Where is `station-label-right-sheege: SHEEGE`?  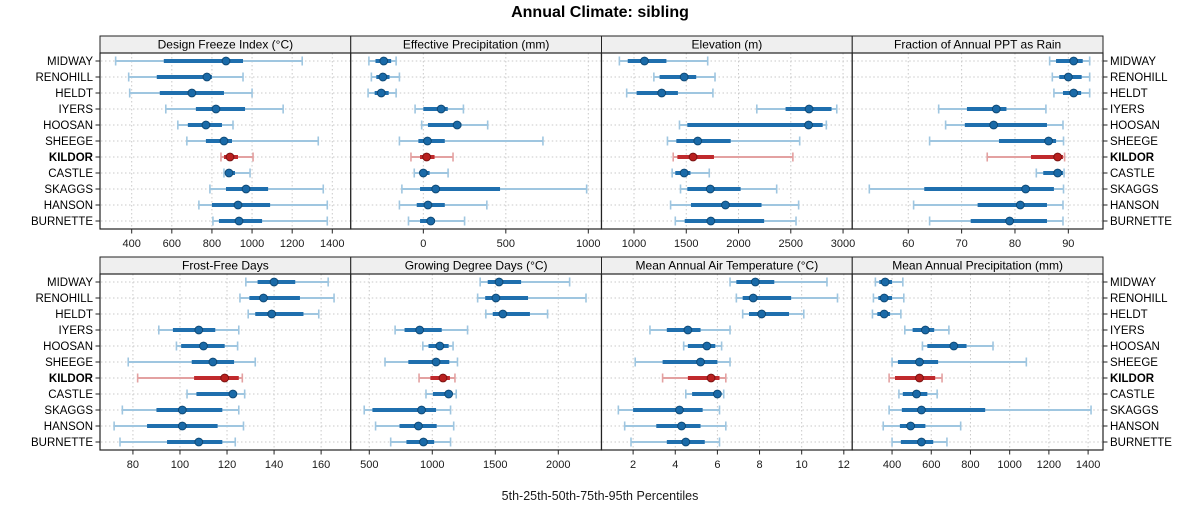
station-label-right-sheege: SHEEGE is located at coordinates (1134, 363).